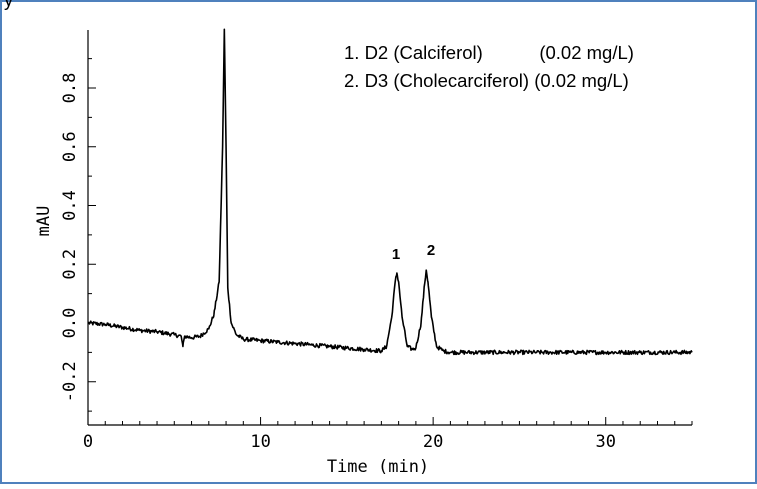 The height and width of the screenshot is (489, 757). I want to click on x-axis-title: Time (min), so click(378, 467).